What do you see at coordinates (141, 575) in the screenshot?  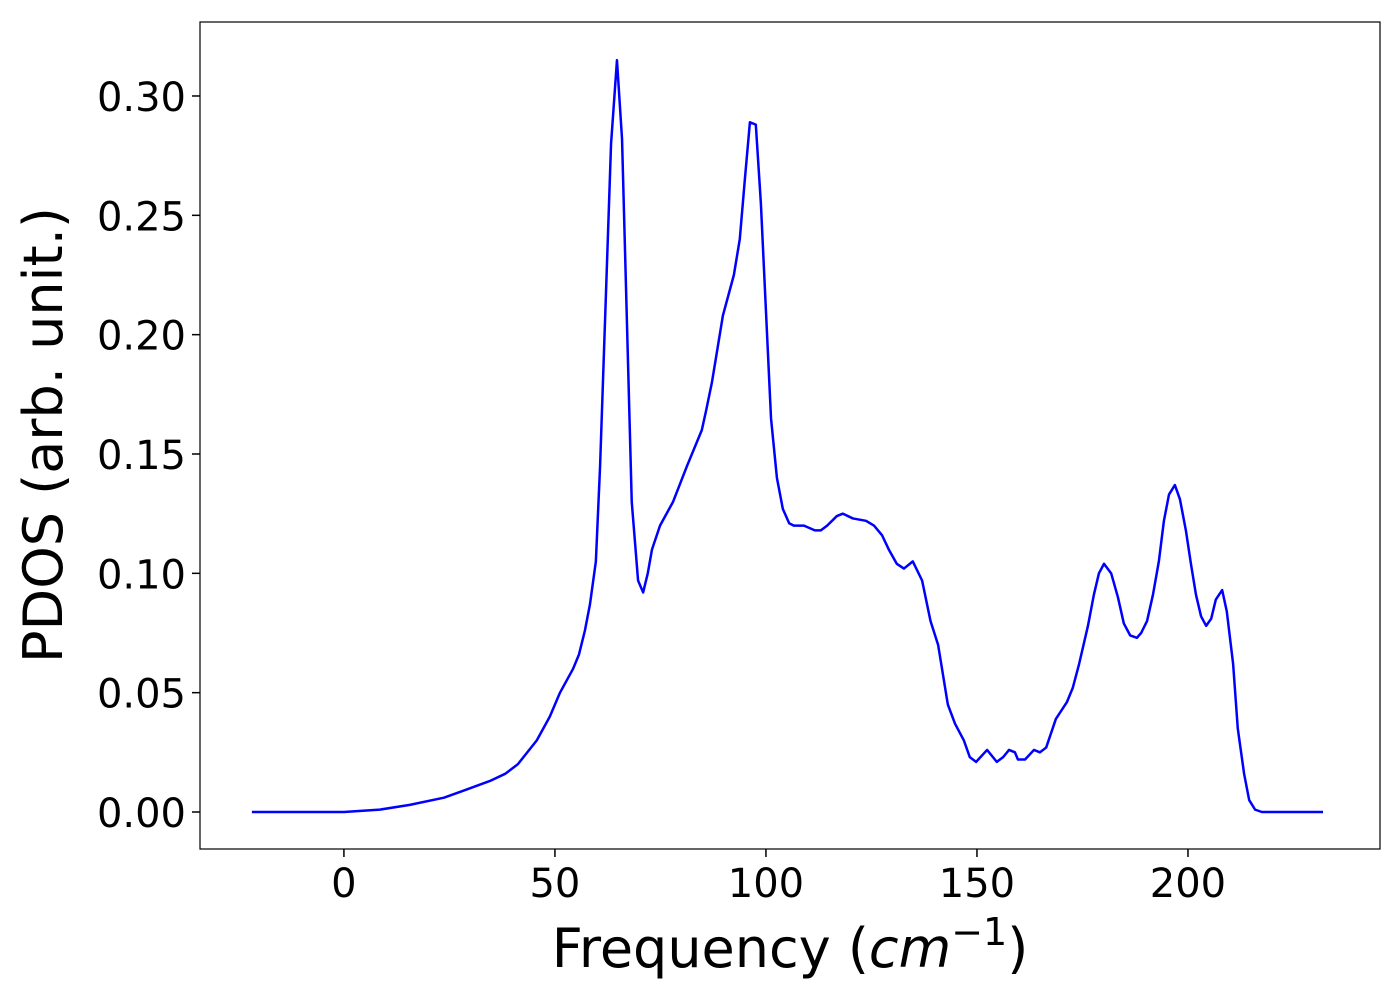 I see `y-tick-label: 0.10` at bounding box center [141, 575].